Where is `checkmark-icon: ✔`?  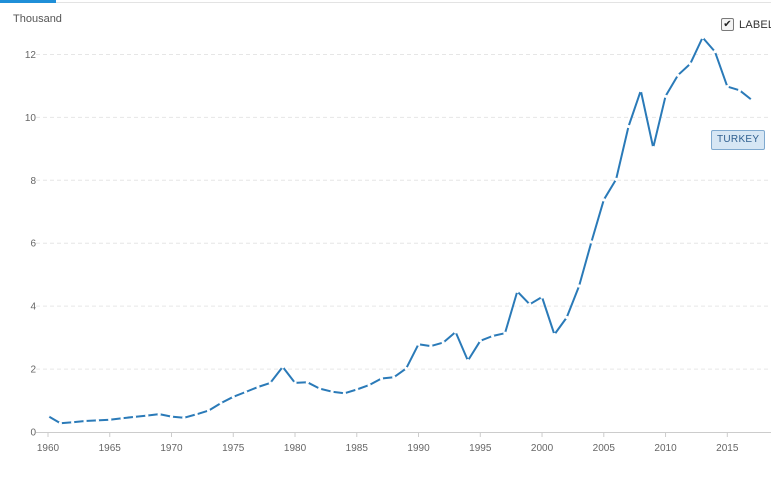
checkmark-icon: ✔ is located at coordinates (727, 24).